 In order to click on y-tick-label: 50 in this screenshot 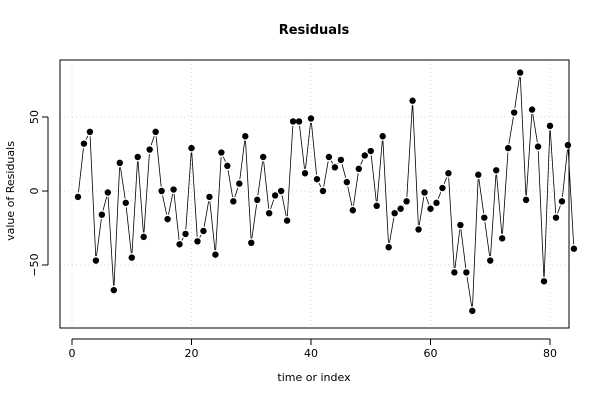, I will do `click(34, 117)`.